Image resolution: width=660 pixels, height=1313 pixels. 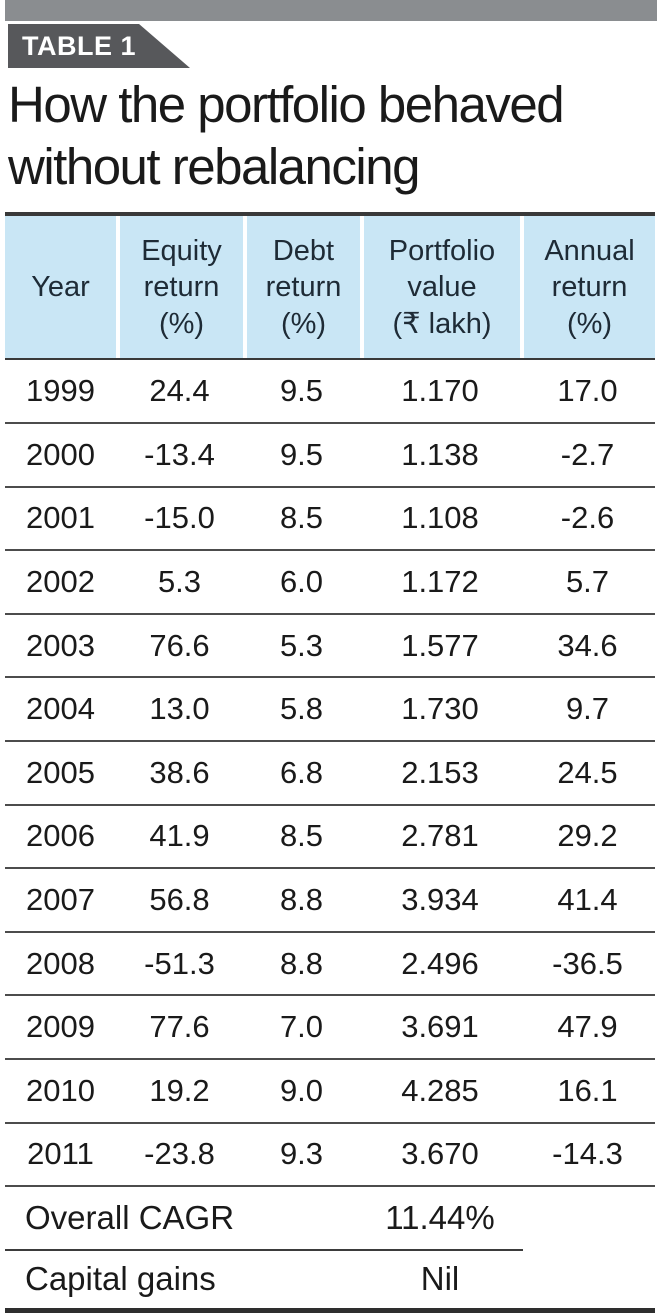 I want to click on column-header-portfolio-value: Portfolio value (₹ lakh), so click(x=440, y=287).